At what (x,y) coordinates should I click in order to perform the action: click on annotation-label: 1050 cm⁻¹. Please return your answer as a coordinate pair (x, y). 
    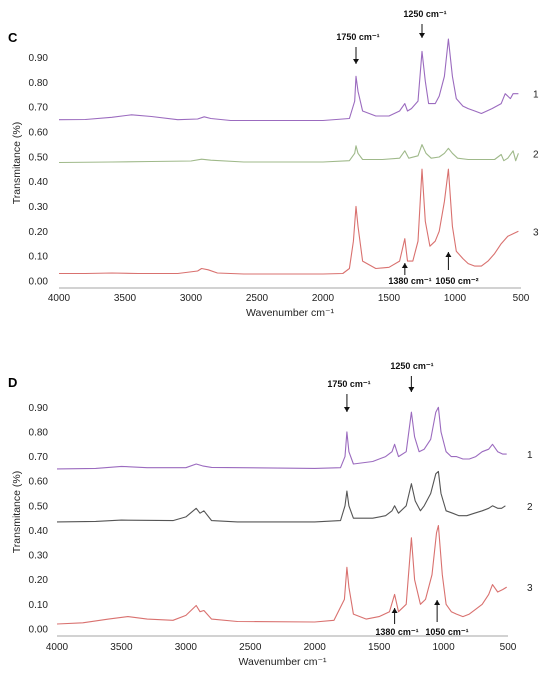
    Looking at the image, I should click on (446, 632).